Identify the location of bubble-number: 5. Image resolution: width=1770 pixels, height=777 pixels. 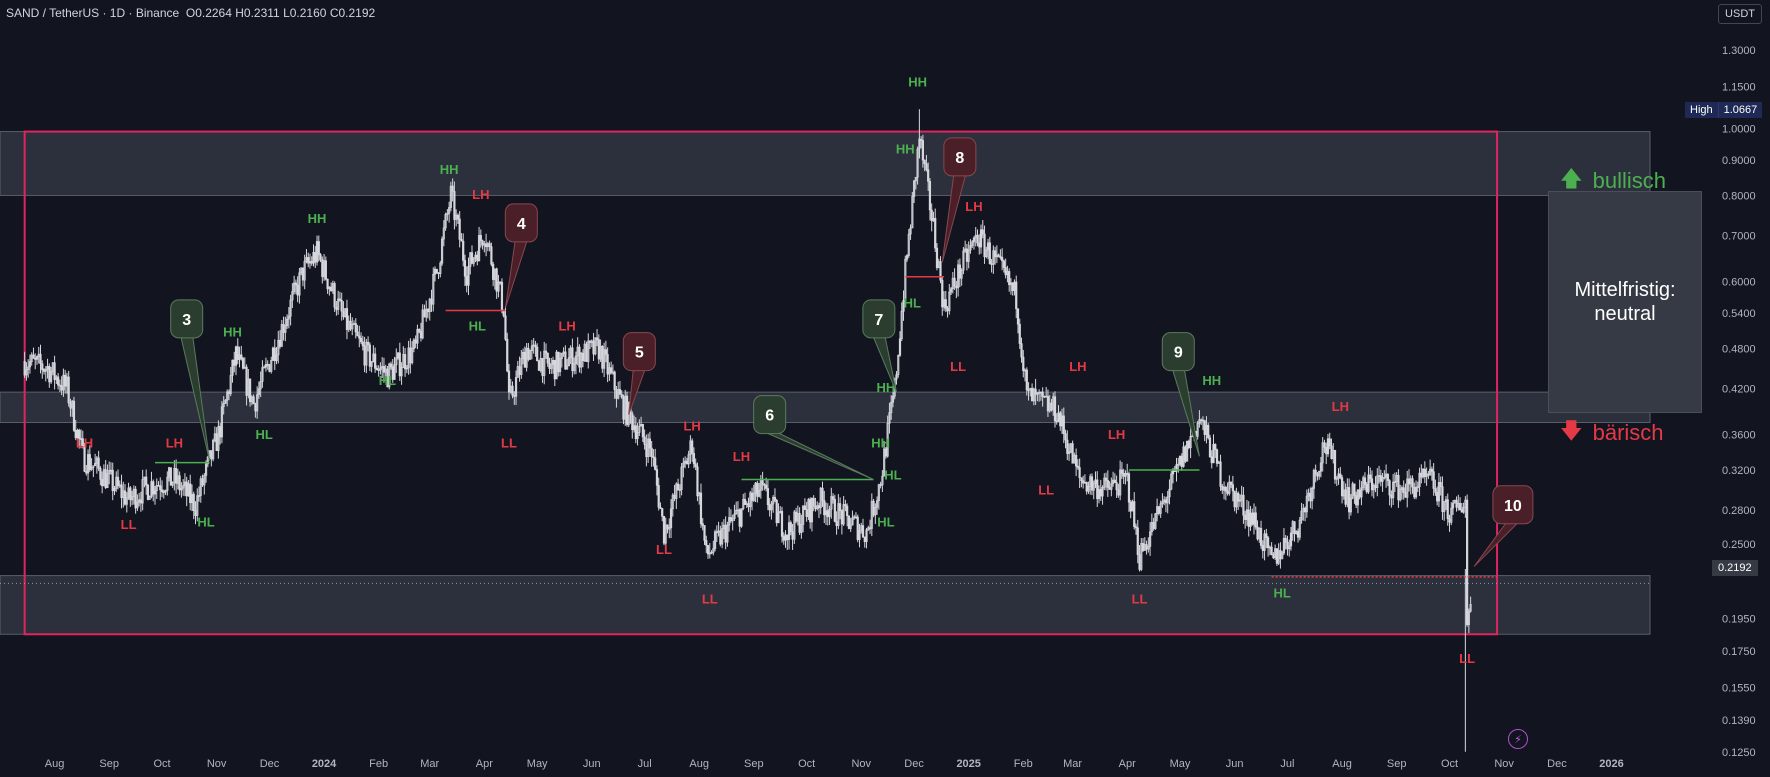
(639, 353).